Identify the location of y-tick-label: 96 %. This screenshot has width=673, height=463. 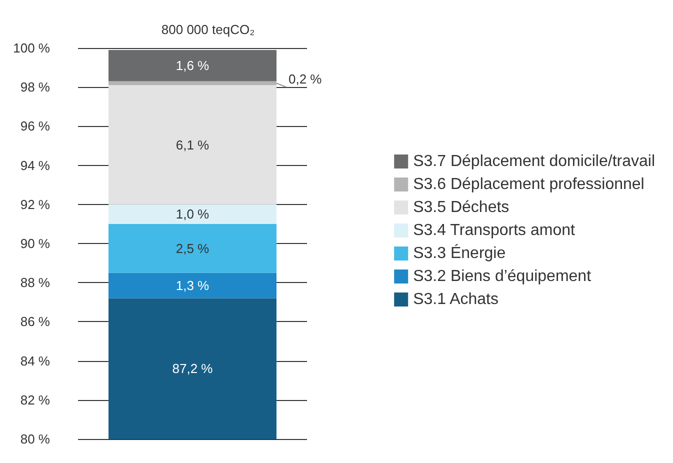
(35, 126).